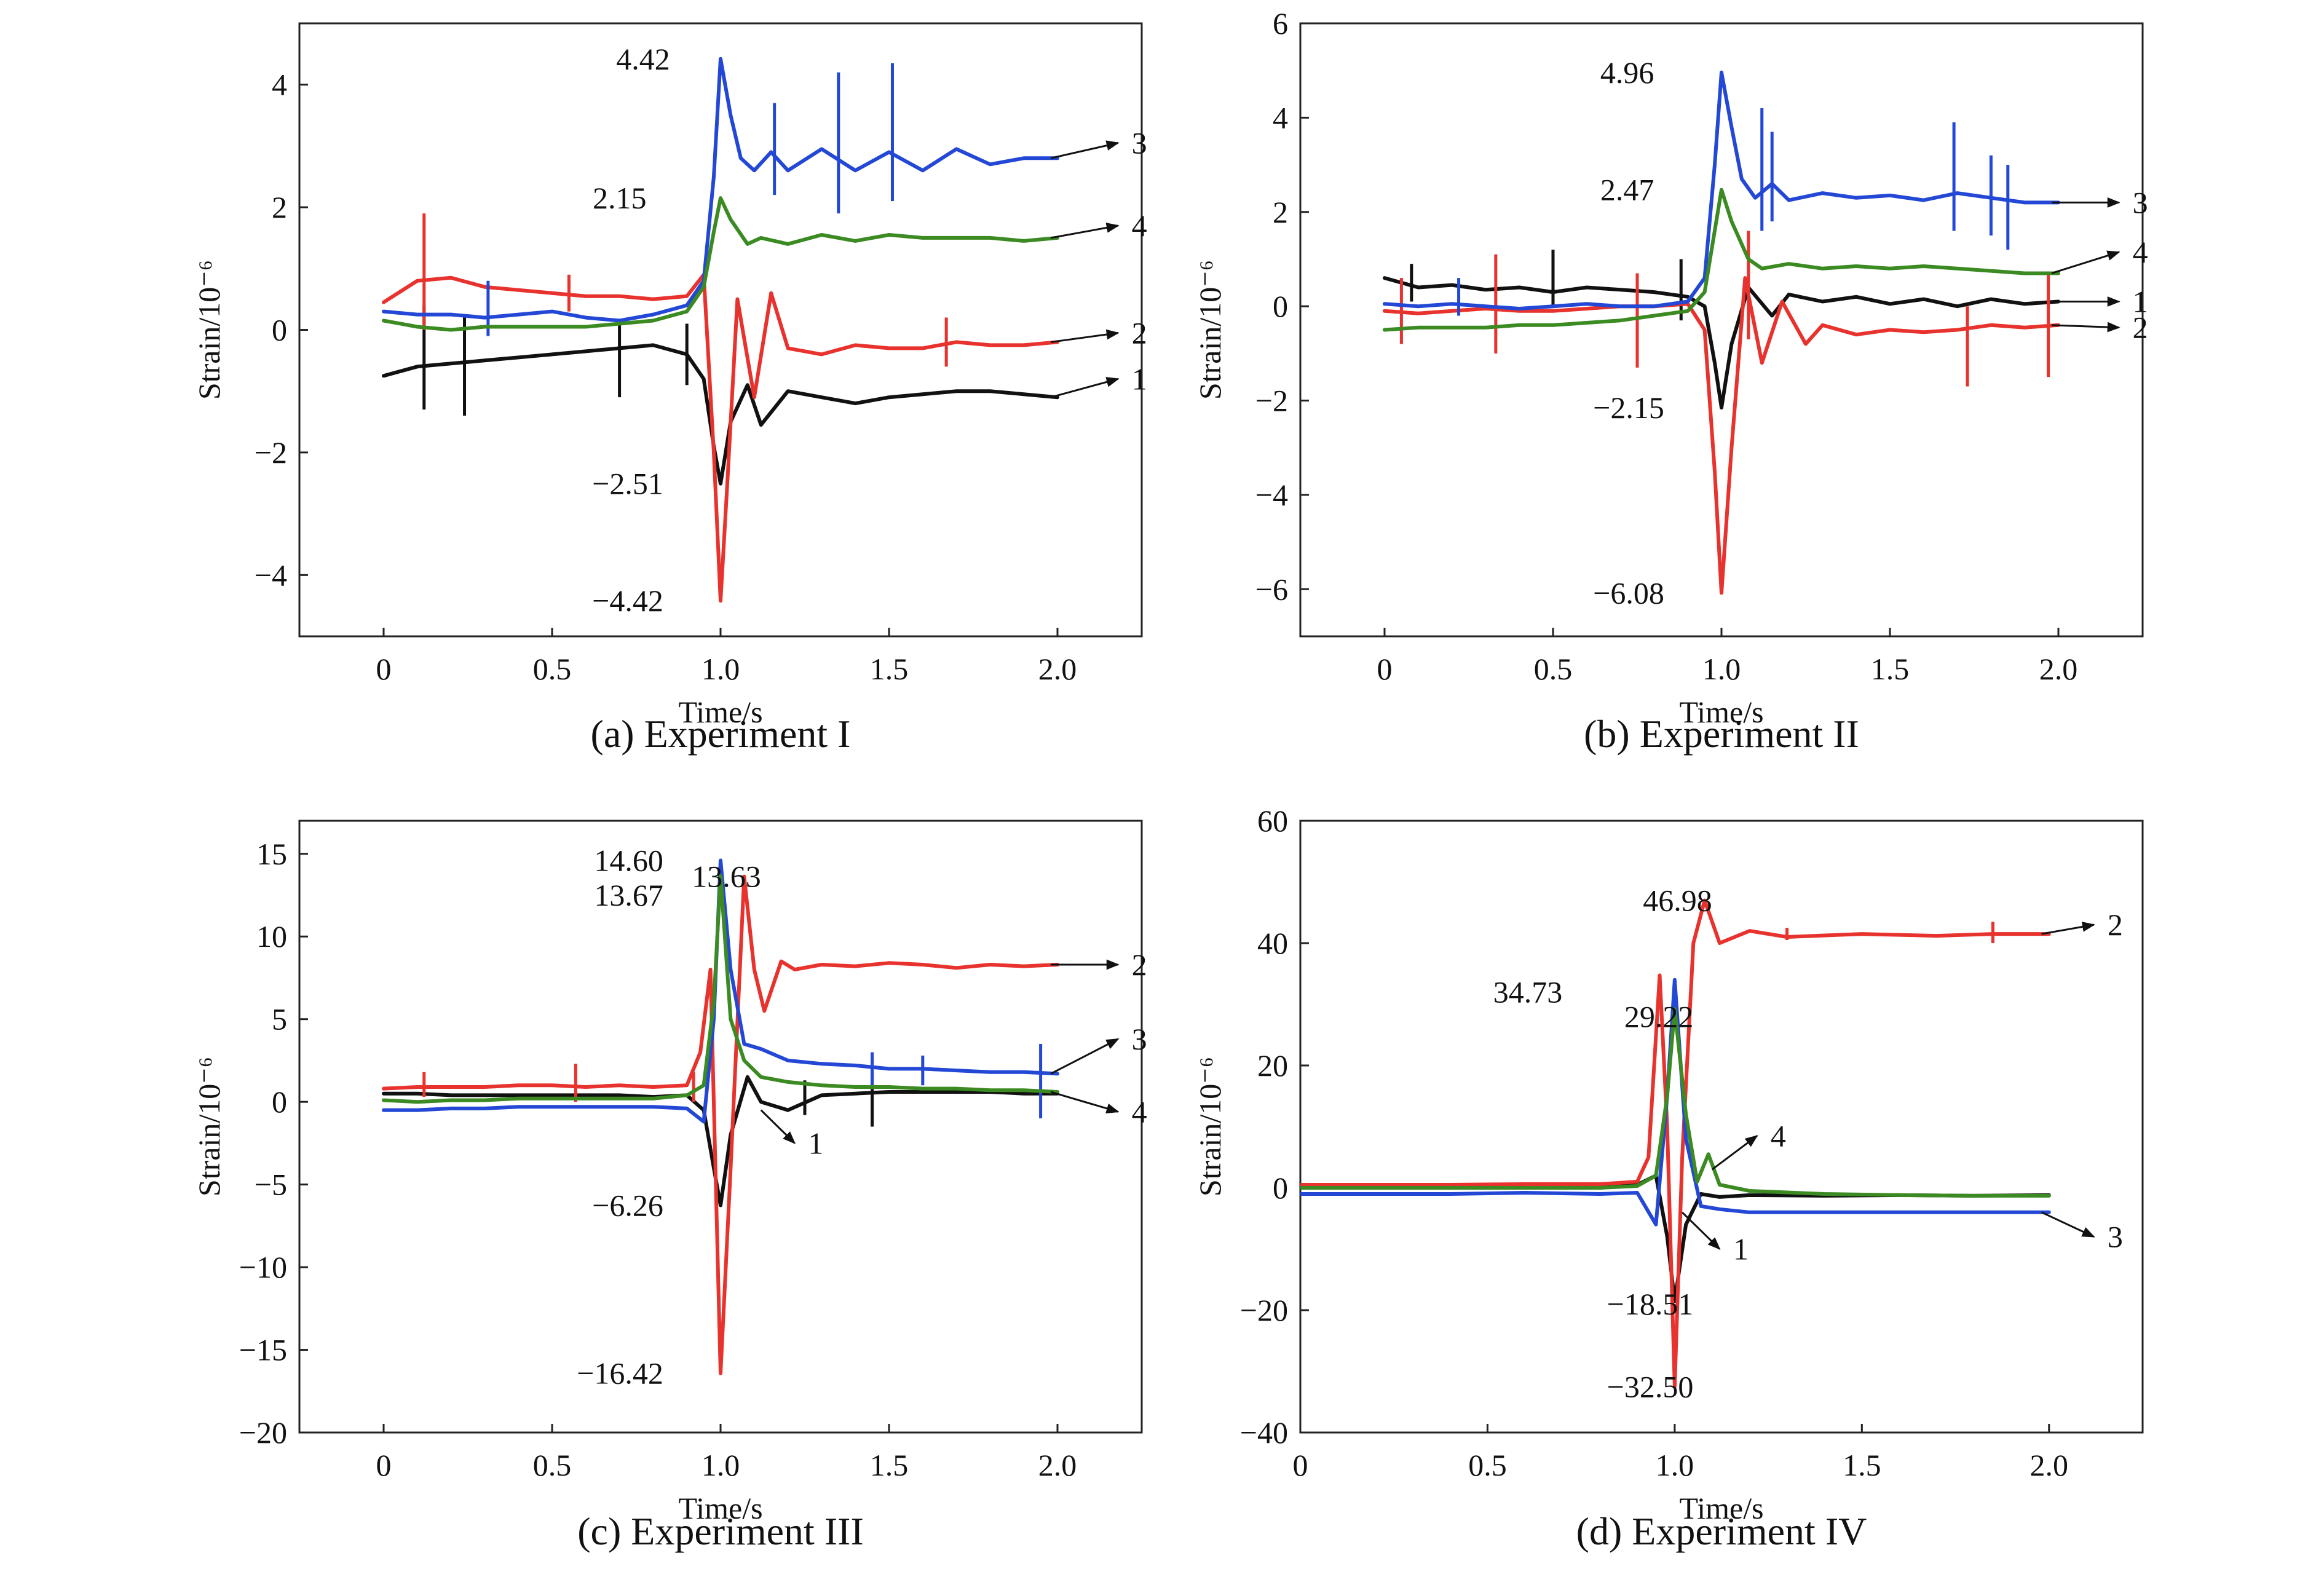 Image resolution: width=2324 pixels, height=1577 pixels. I want to click on peak-annotation: −6.08, so click(1628, 592).